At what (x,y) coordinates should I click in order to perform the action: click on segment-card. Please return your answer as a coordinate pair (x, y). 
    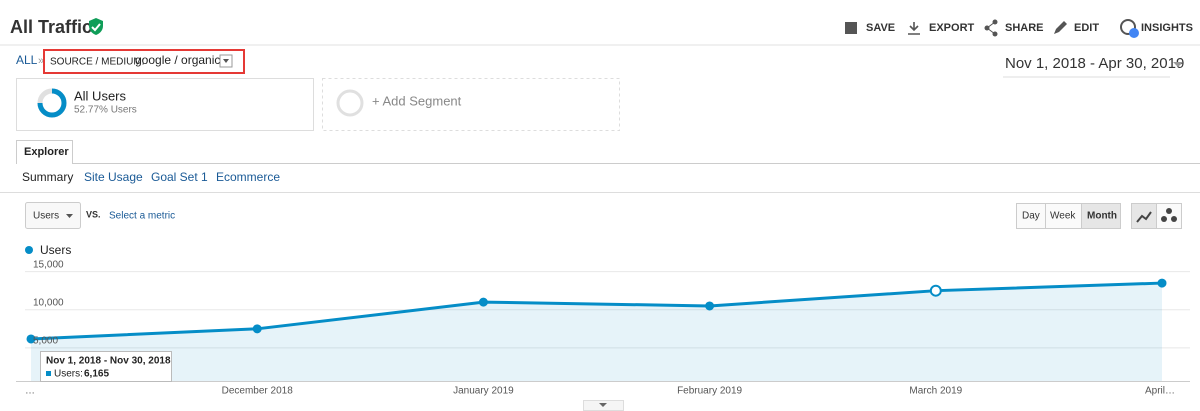
    Looking at the image, I should click on (165, 104).